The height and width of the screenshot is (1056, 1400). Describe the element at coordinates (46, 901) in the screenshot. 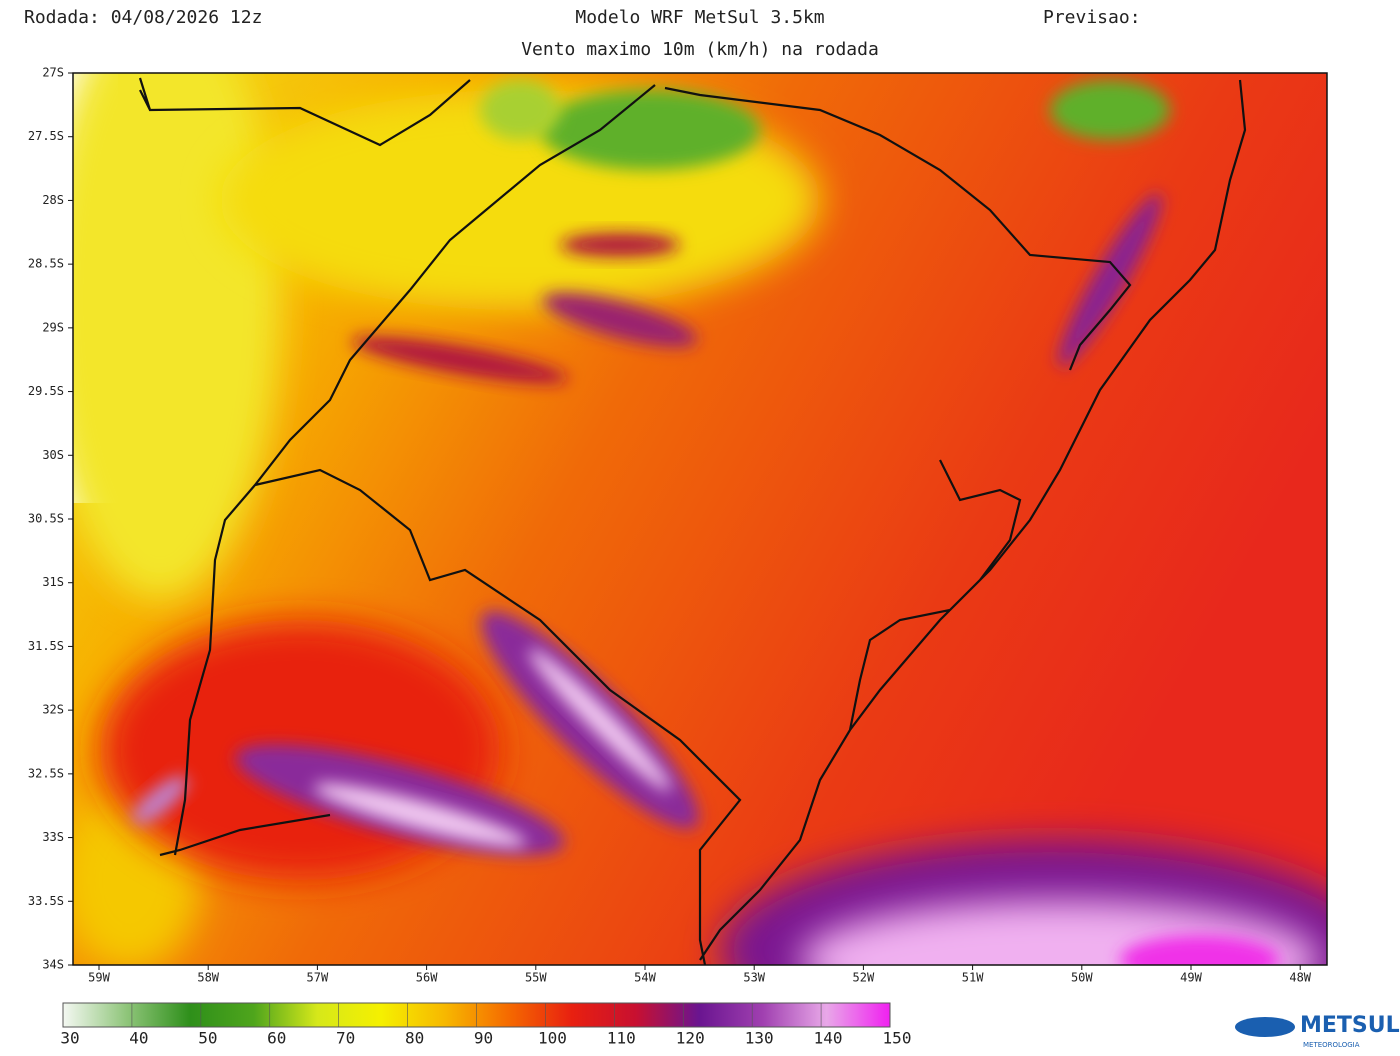

I see `lat-label: 33.5S` at that location.